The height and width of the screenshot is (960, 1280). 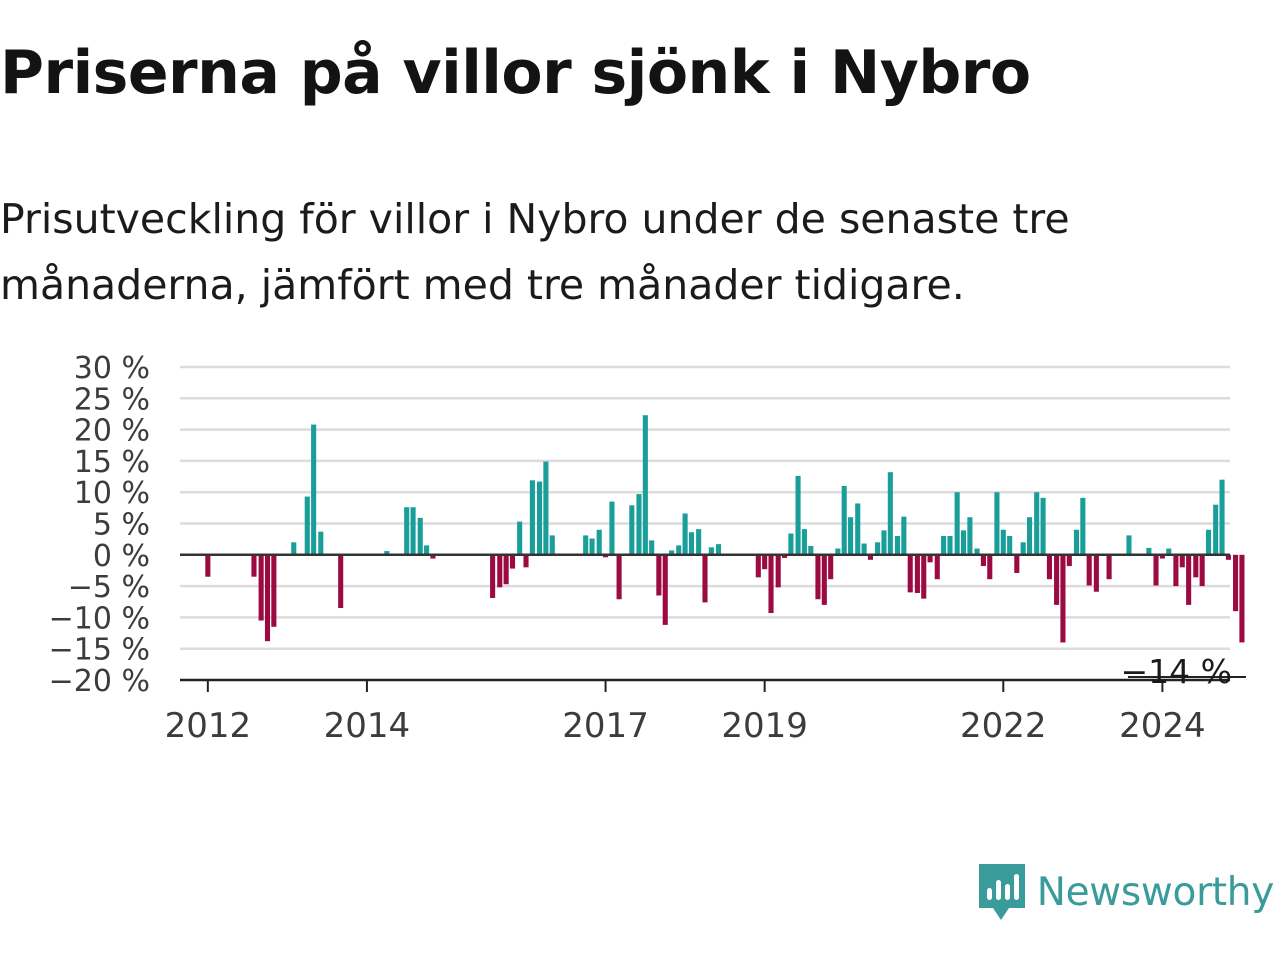 I want to click on y-tick-label: 30 %, so click(x=112, y=368).